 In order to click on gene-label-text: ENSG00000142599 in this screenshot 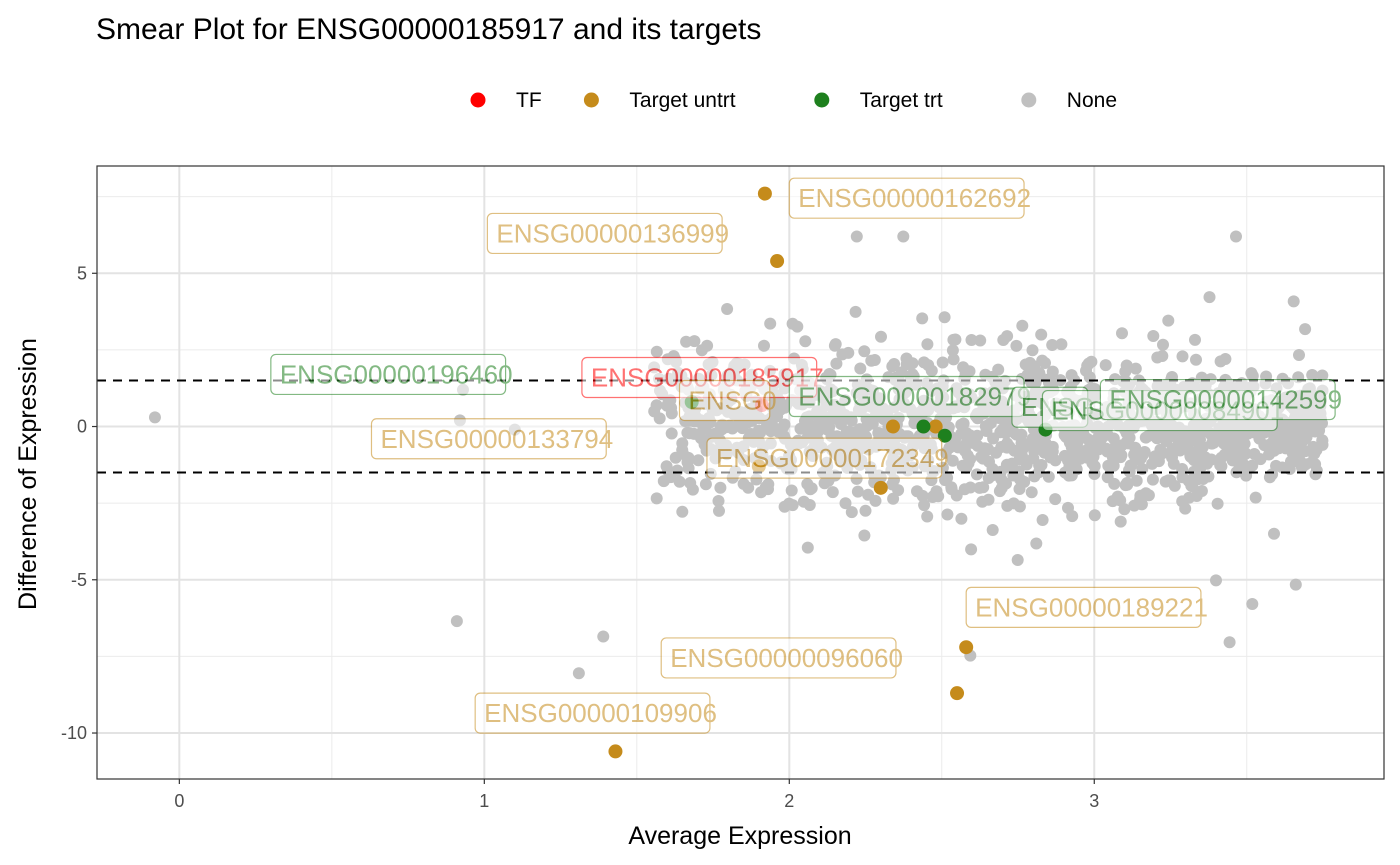, I will do `click(1225, 400)`.